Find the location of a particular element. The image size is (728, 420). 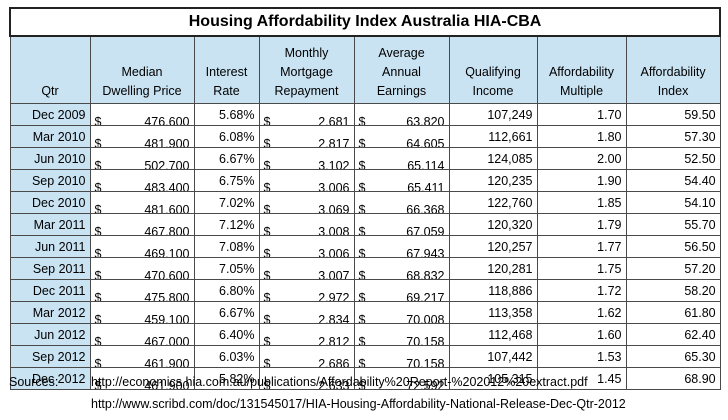

rate-cell: 6.75% is located at coordinates (226, 180).